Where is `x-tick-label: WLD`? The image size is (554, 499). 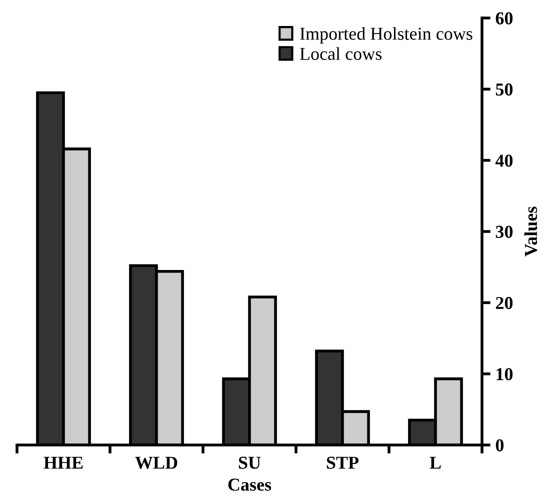 x-tick-label: WLD is located at coordinates (156, 462).